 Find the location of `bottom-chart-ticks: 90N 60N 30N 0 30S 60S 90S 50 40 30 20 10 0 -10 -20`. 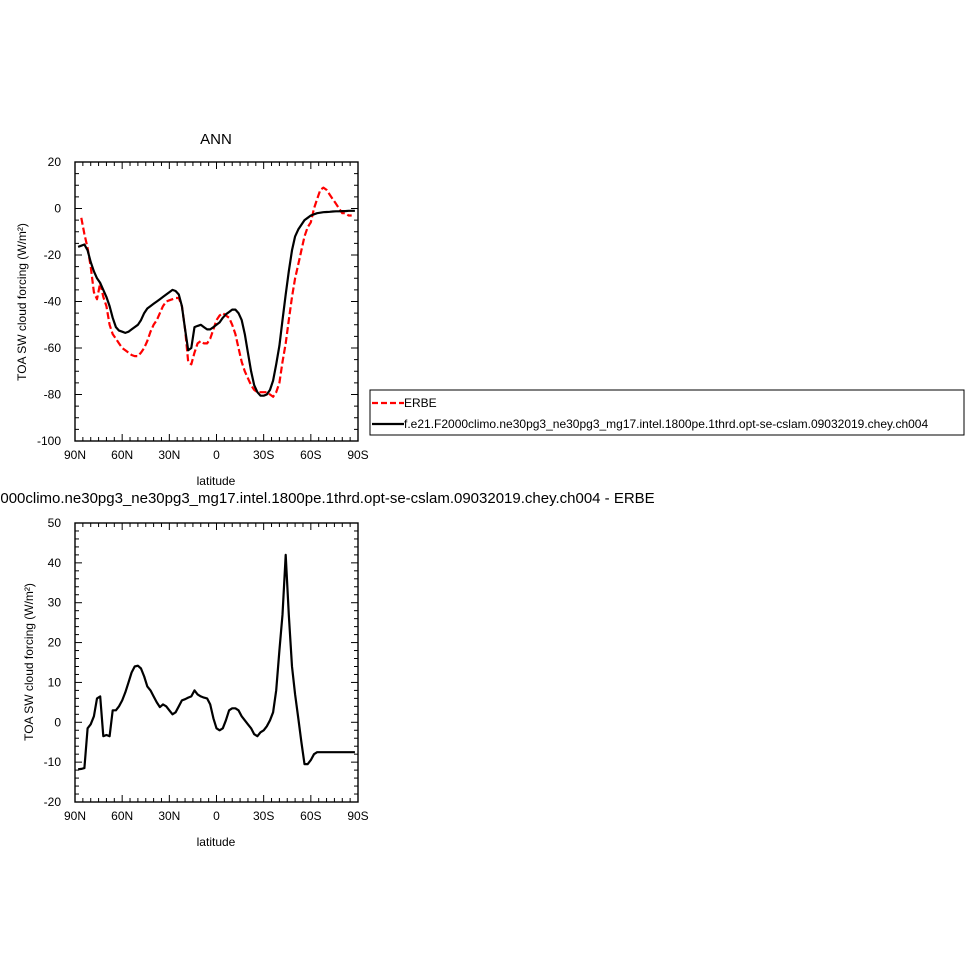

bottom-chart-ticks: 90N 60N 30N 0 30S 60S 90S 50 40 30 20 10 0 -10 -20 is located at coordinates (206, 669).